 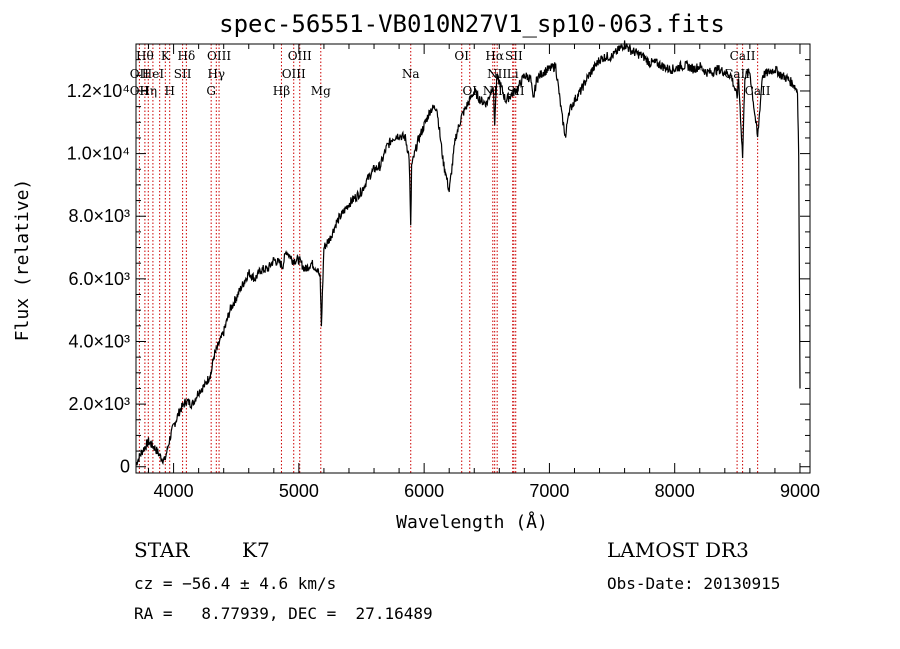 What do you see at coordinates (300, 56) in the screenshot?
I see `line-label-r1-4: OIII` at bounding box center [300, 56].